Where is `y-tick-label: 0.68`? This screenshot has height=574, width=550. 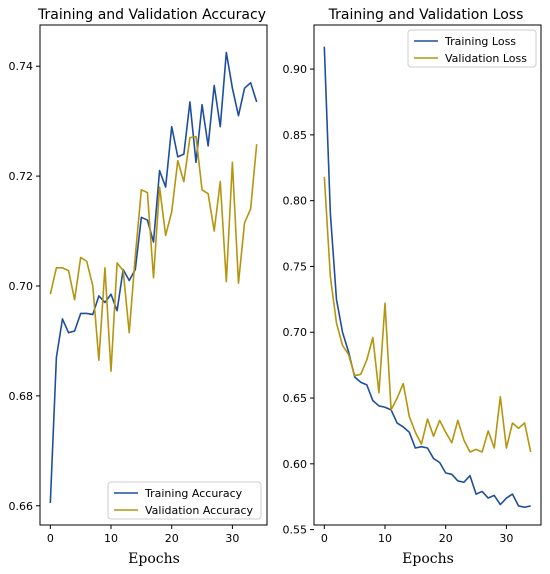
y-tick-label: 0.68 is located at coordinates (21, 396).